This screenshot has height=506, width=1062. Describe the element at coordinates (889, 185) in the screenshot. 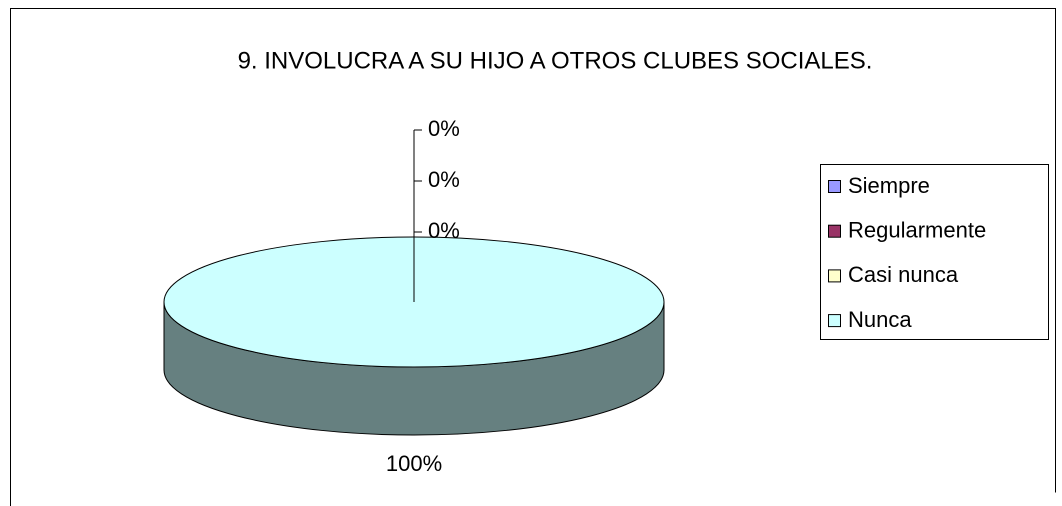

I see `legend-label: Siempre` at that location.